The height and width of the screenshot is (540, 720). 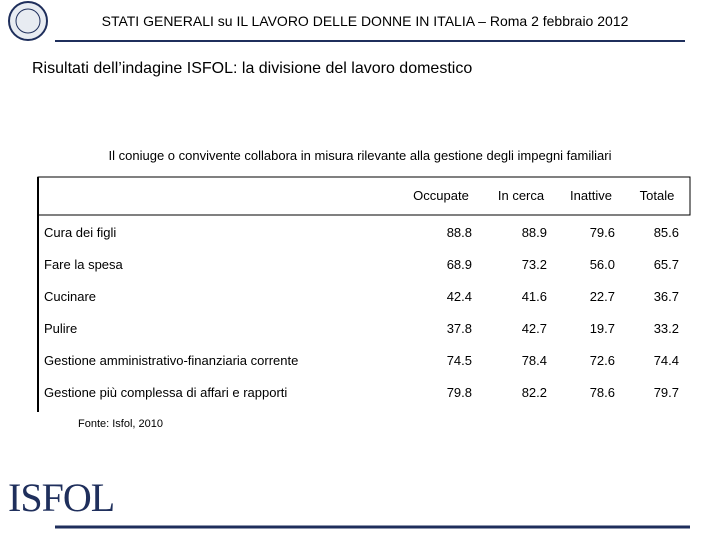 What do you see at coordinates (591, 195) in the screenshot?
I see `column-header: Inattive` at bounding box center [591, 195].